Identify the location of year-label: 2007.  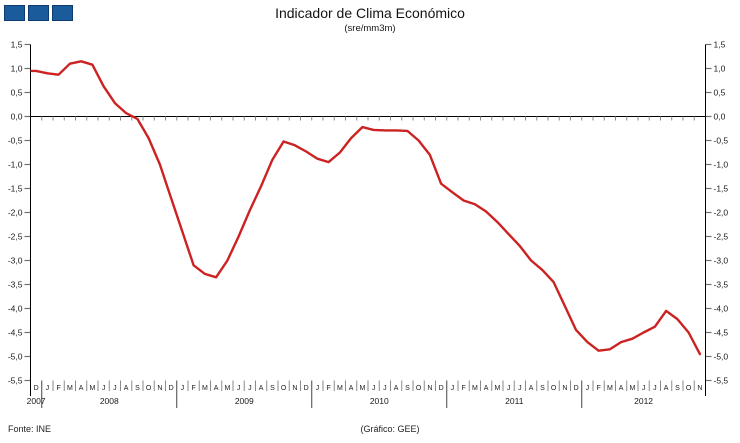
(36, 401).